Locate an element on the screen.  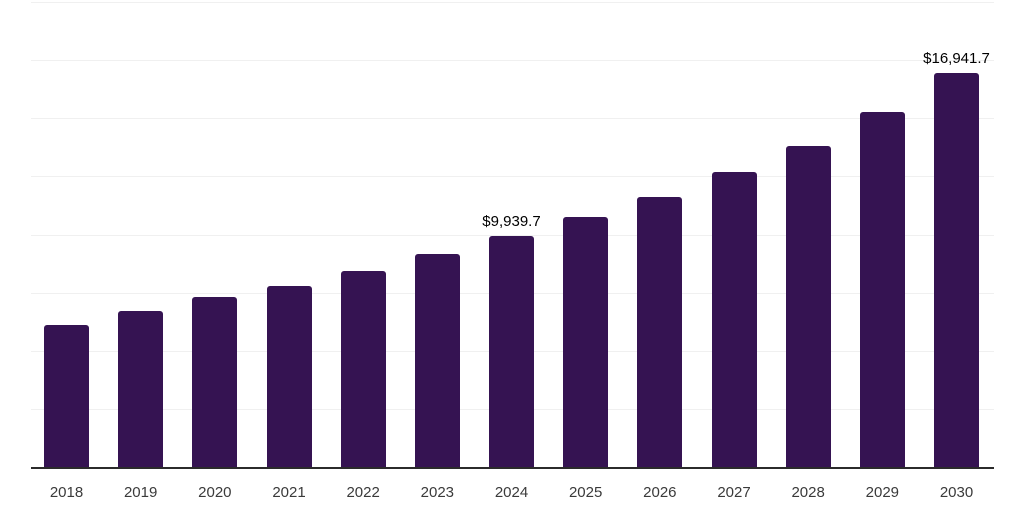
value-label-2030: $16,941.7 is located at coordinates (956, 59).